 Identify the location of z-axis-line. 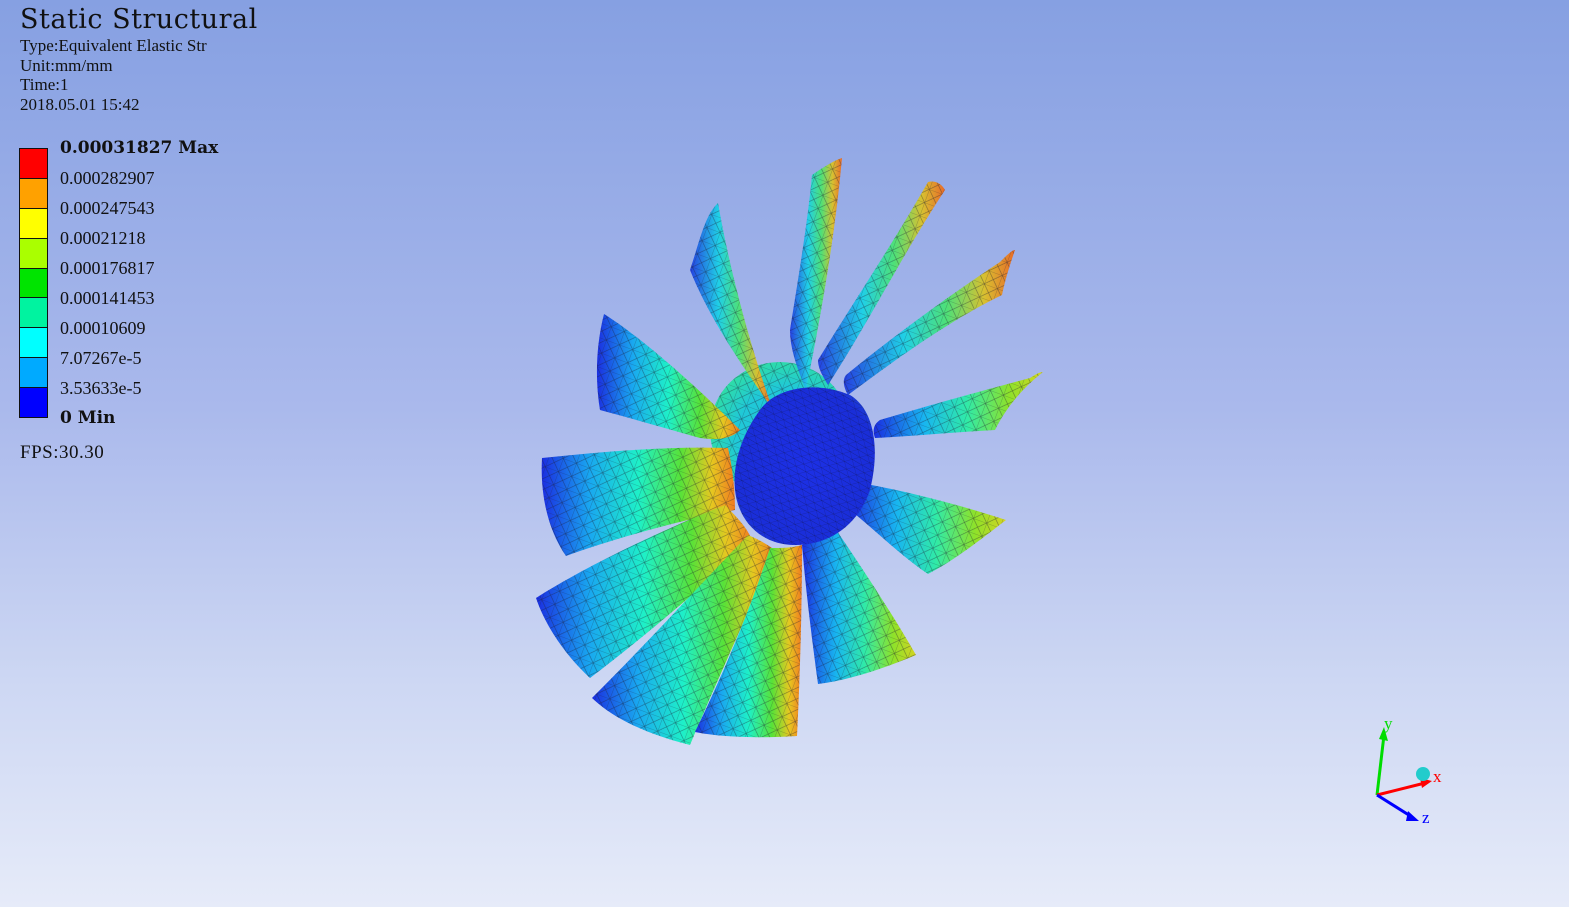
(1394, 806).